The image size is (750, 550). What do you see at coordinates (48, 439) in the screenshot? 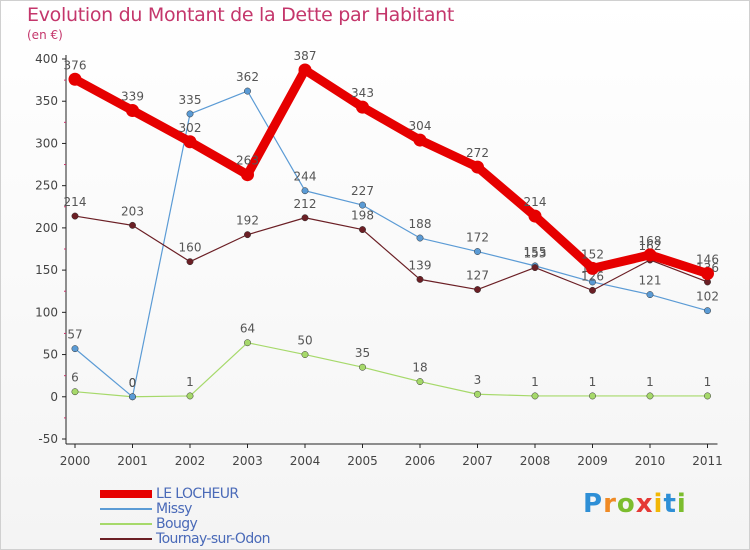
I see `y-tick-label: -50` at bounding box center [48, 439].